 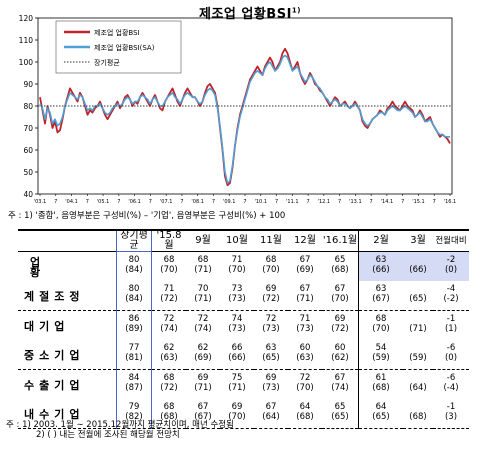 I want to click on header-cell: 10월, so click(x=237, y=240).